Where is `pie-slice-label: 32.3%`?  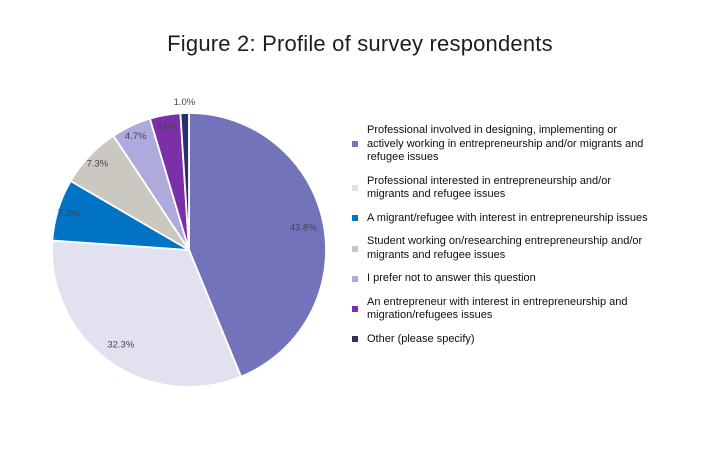
pie-slice-label: 32.3% is located at coordinates (120, 344).